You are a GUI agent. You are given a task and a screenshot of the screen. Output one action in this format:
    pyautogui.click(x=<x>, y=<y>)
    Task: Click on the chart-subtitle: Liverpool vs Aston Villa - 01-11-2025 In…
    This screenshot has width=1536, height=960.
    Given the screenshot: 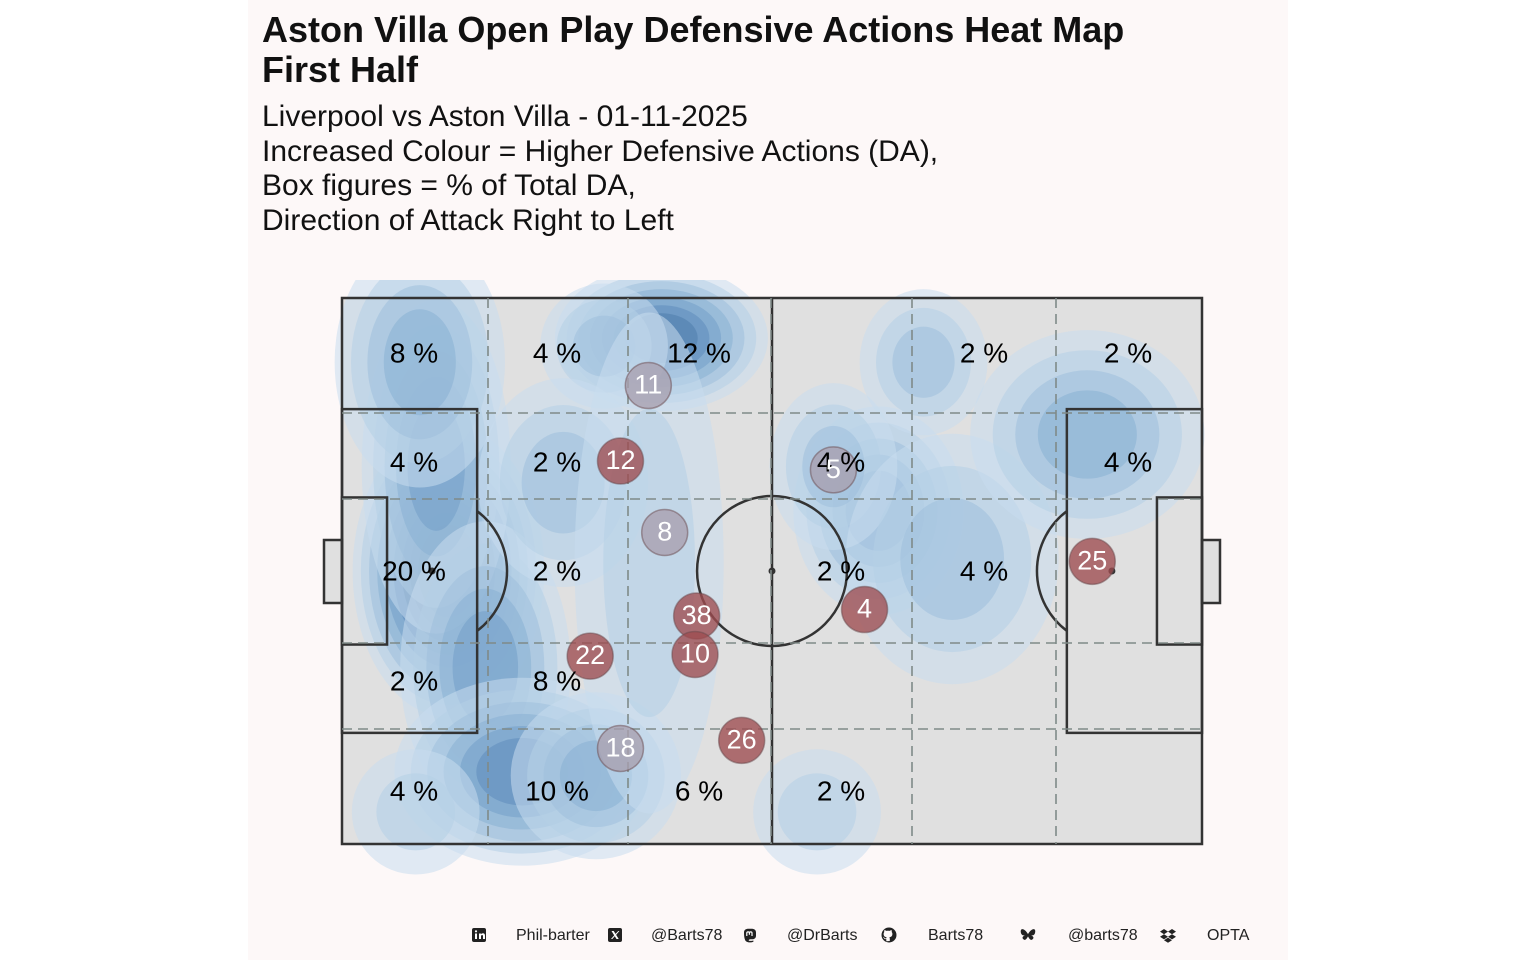 What is the action you would take?
    pyautogui.click(x=600, y=169)
    